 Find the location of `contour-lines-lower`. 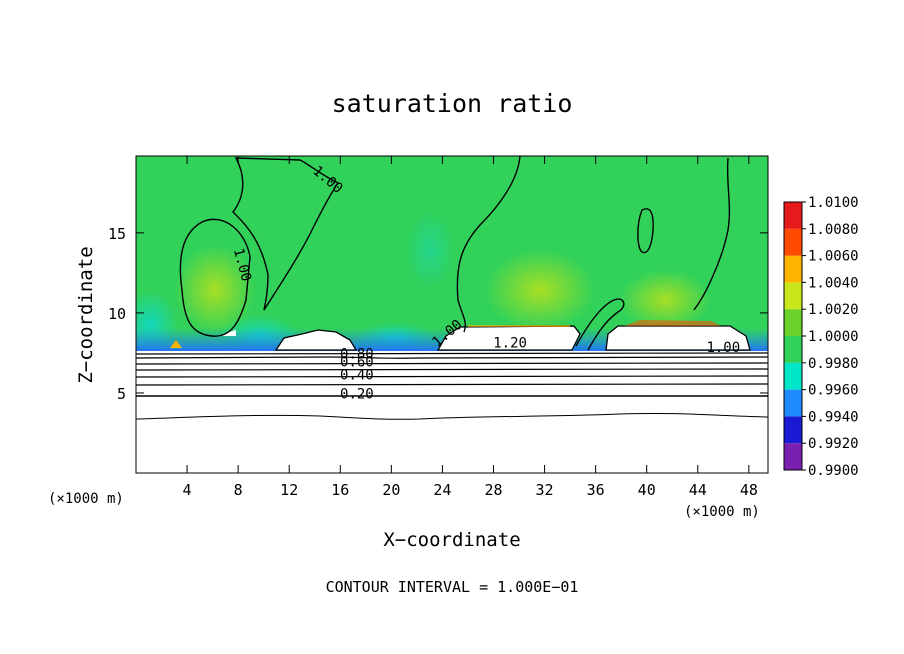

contour-lines-lower is located at coordinates (452, 386).